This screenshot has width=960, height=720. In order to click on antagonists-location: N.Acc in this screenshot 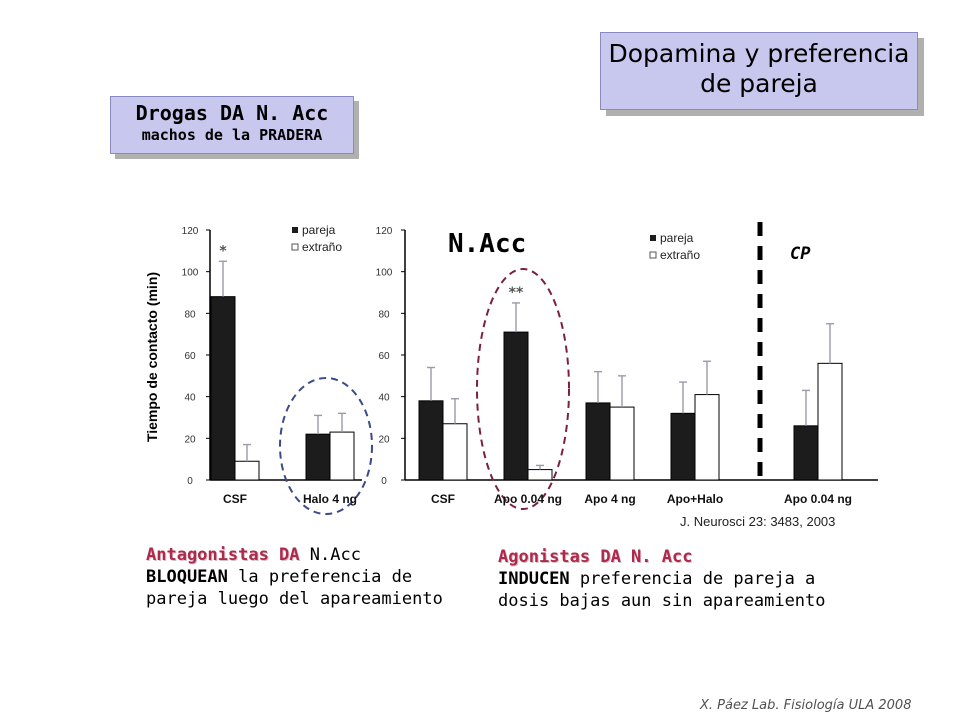, I will do `click(330, 555)`.